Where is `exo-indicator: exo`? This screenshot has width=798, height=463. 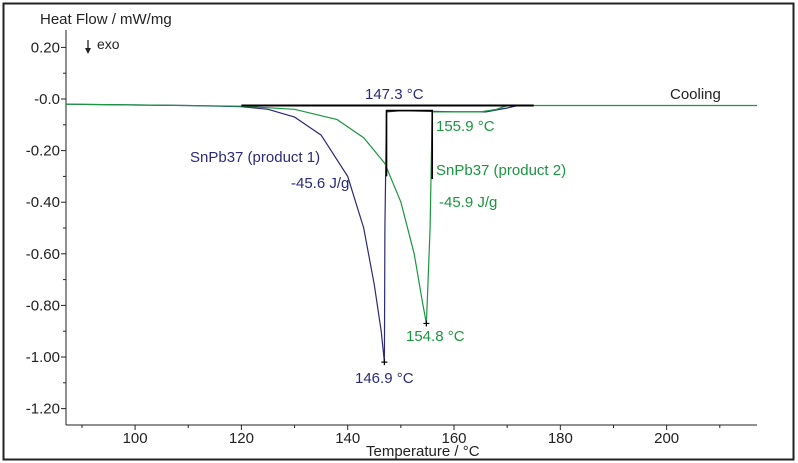 exo-indicator: exo is located at coordinates (102, 45).